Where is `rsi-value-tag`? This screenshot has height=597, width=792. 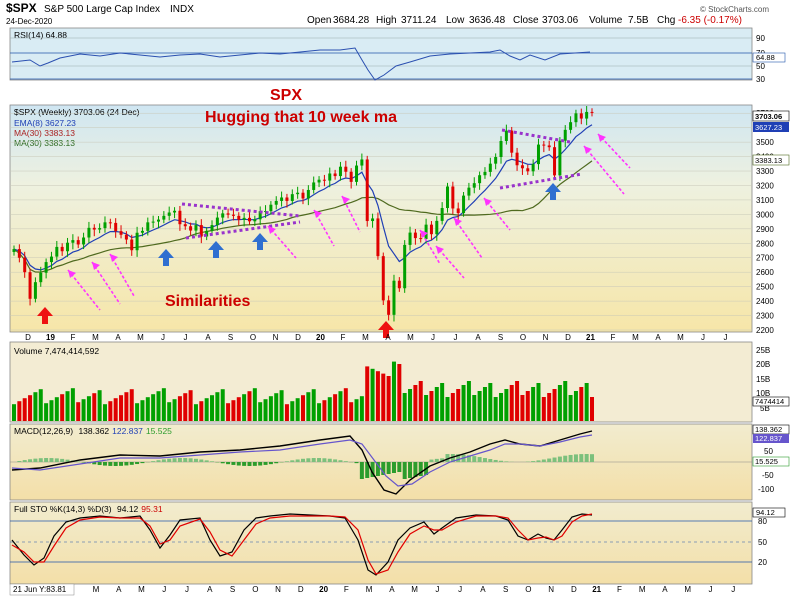 rsi-value-tag is located at coordinates (769, 57).